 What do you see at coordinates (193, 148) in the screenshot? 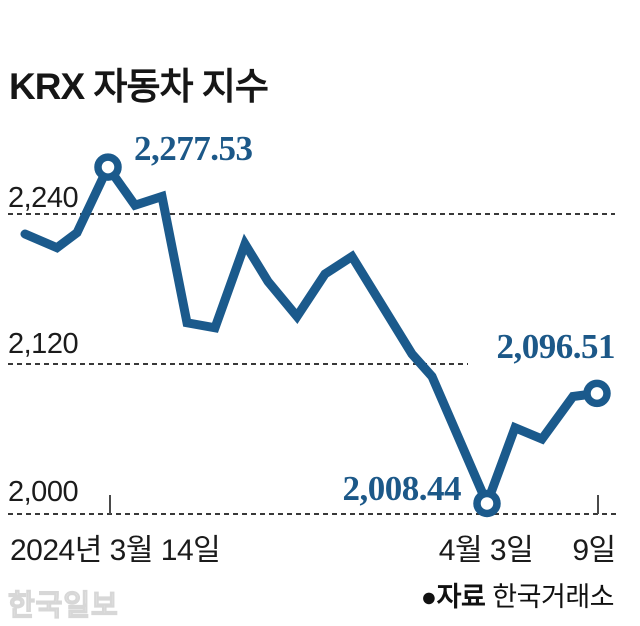
I see `peak-value-annotation: 2,277.53` at bounding box center [193, 148].